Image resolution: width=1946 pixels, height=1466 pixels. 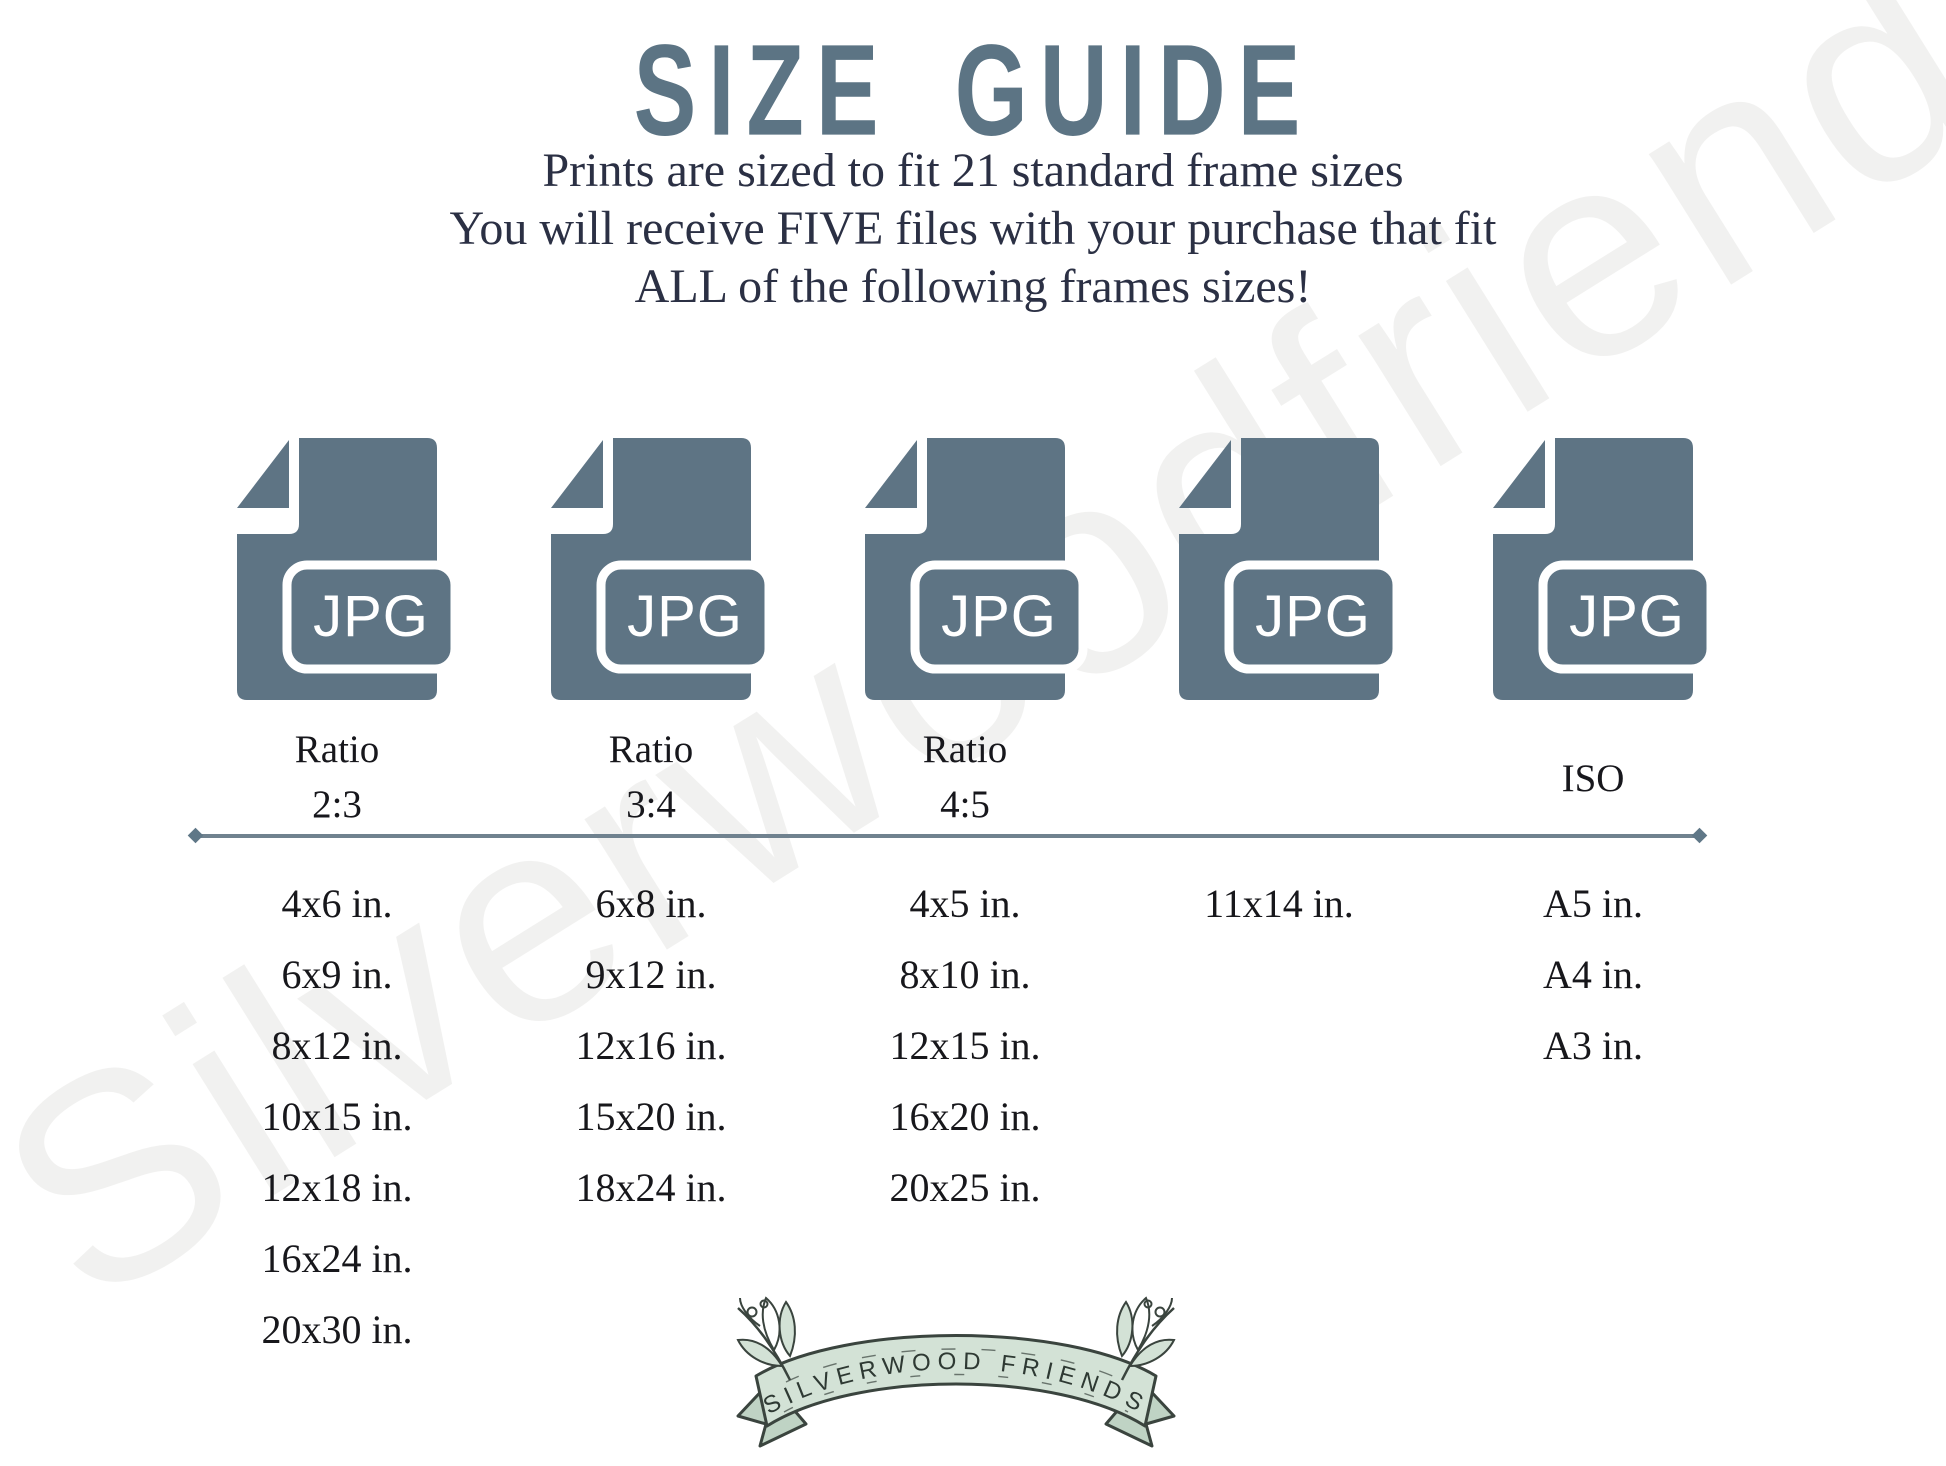 I want to click on size-item: A5 in., so click(x=1593, y=903).